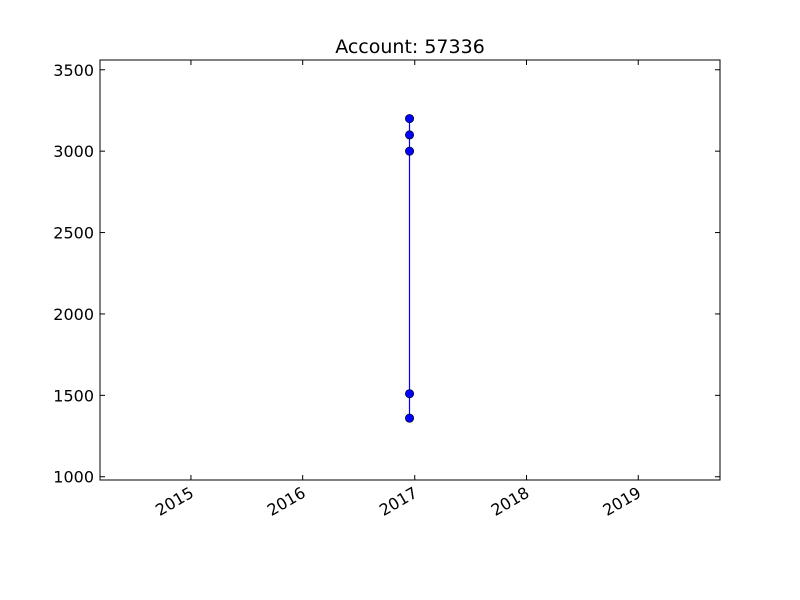  I want to click on y-tick-label: 2500, so click(73, 233).